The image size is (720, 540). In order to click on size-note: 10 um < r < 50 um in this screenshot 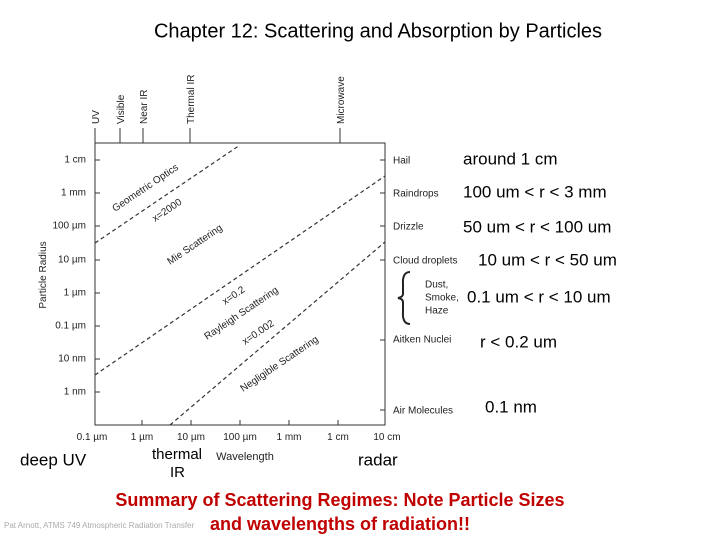, I will do `click(547, 259)`.